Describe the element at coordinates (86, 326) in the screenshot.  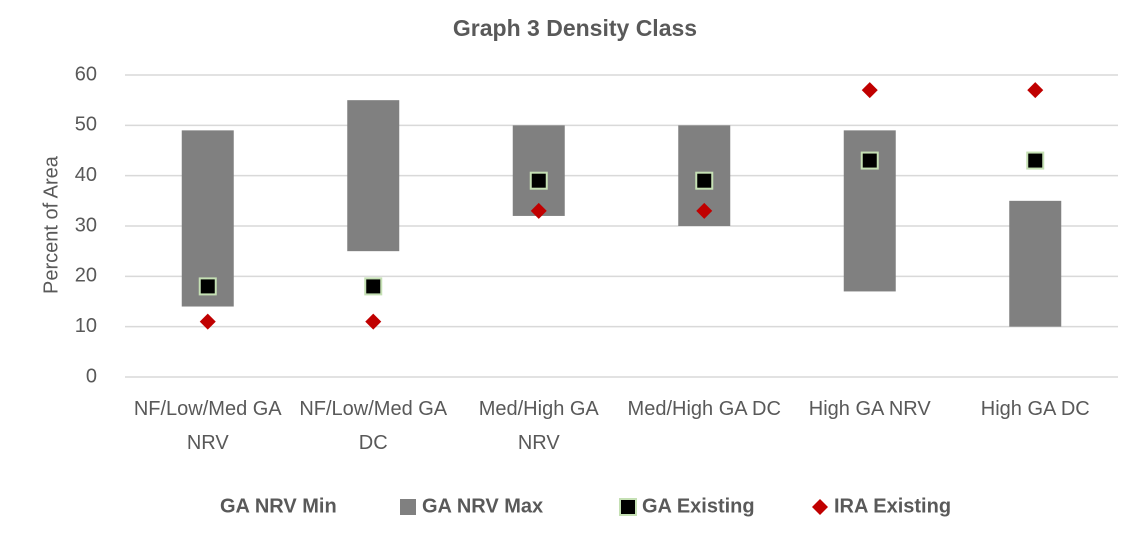
I see `y-tick-label: 10` at that location.